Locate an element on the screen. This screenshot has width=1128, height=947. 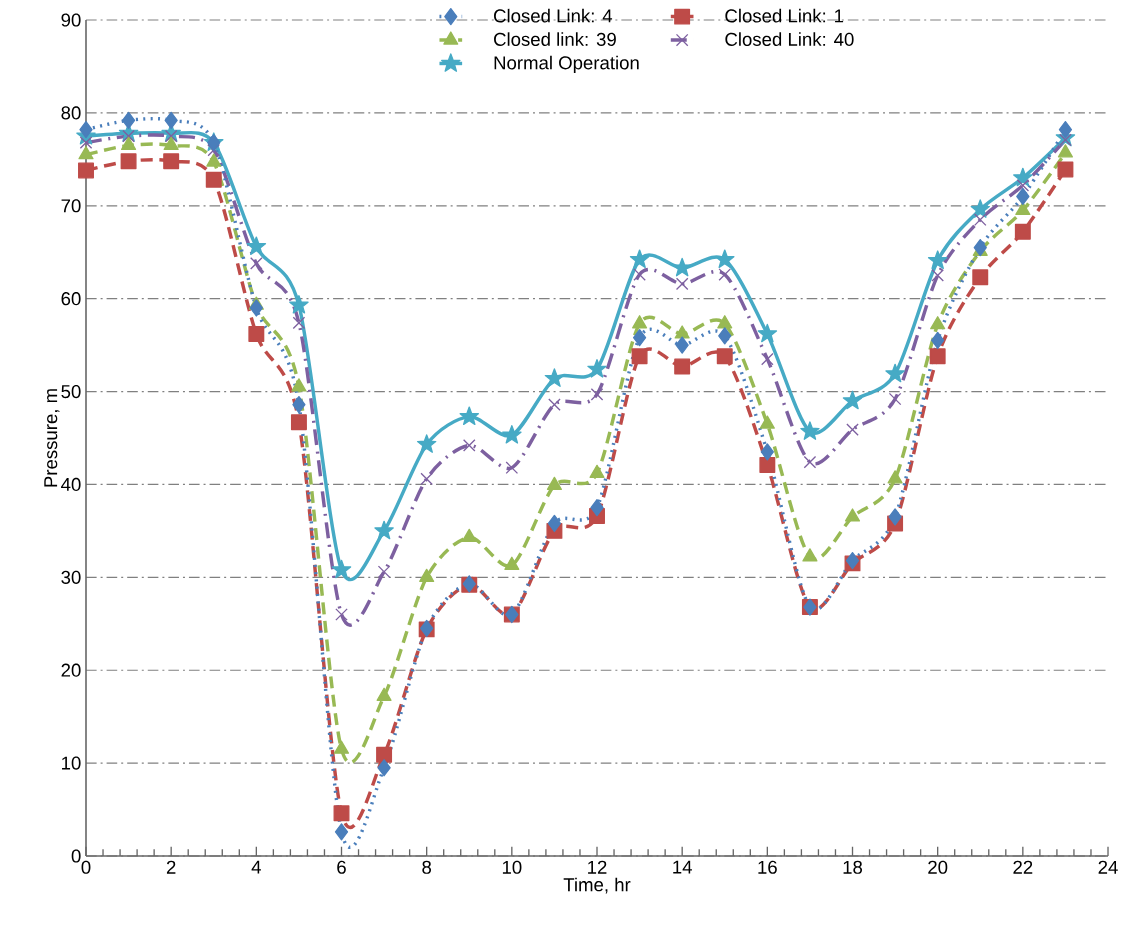
x-tick-label: 18 is located at coordinates (853, 867).